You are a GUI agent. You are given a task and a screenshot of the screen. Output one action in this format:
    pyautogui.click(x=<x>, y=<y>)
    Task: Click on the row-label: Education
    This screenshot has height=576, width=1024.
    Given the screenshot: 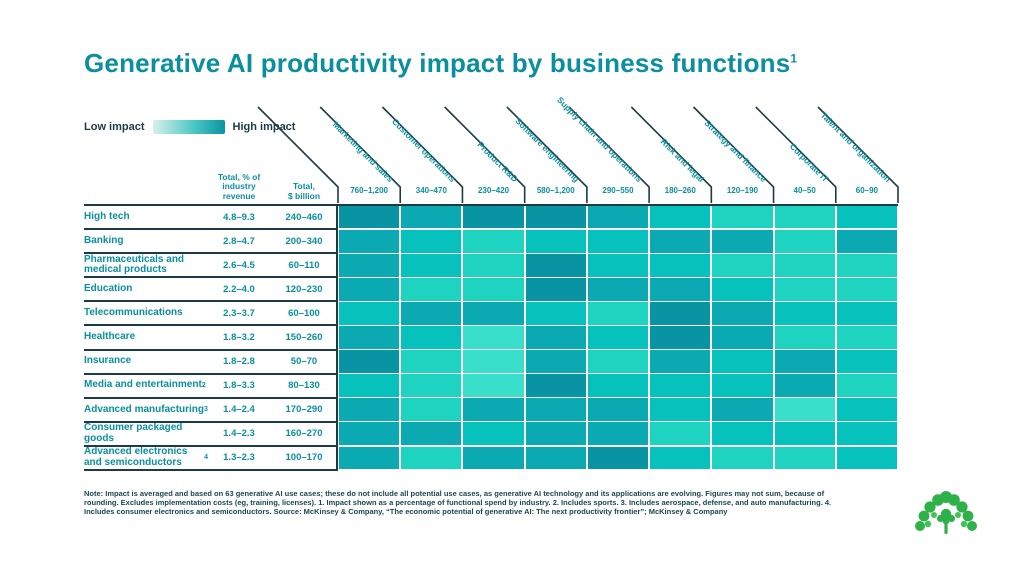 What is the action you would take?
    pyautogui.click(x=146, y=289)
    